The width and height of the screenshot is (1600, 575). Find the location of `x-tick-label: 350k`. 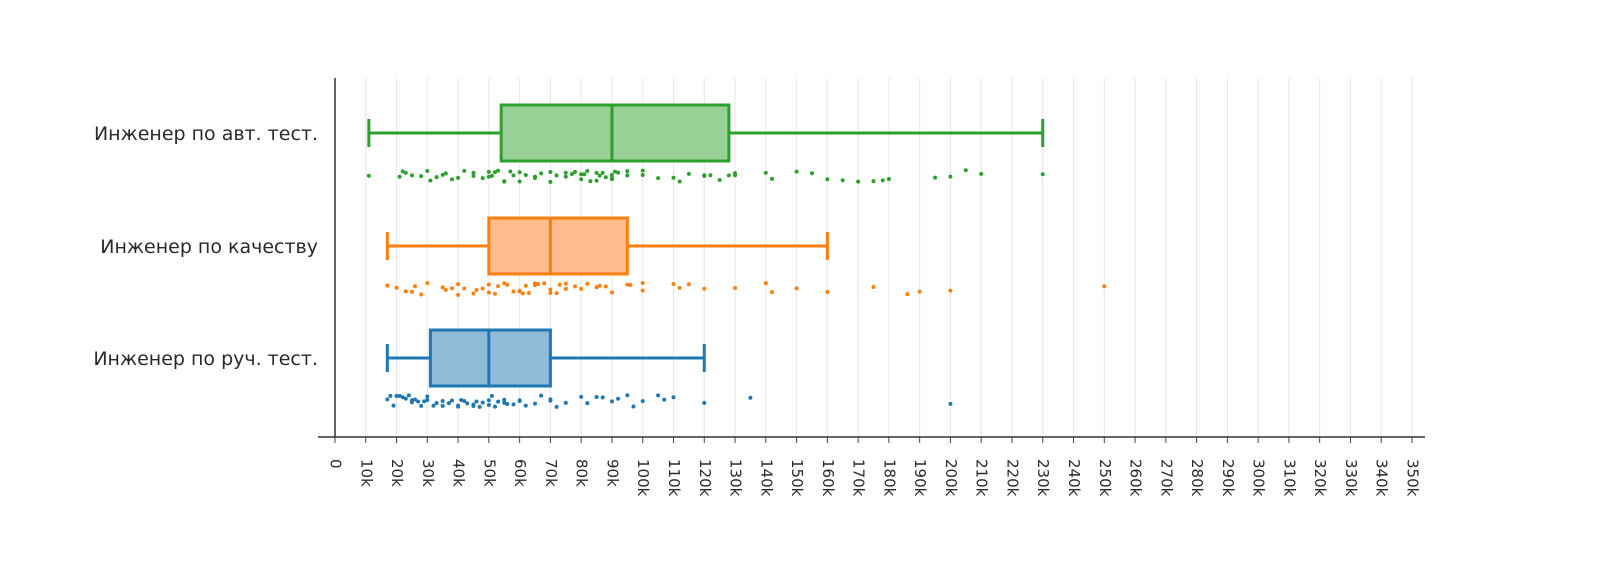

x-tick-label: 350k is located at coordinates (1413, 478).